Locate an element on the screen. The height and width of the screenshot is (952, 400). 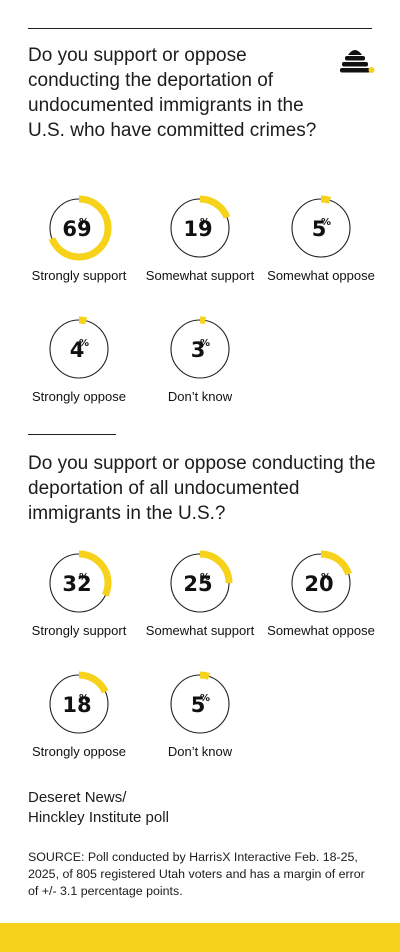
ring-value: 25 is located at coordinates (197, 584).